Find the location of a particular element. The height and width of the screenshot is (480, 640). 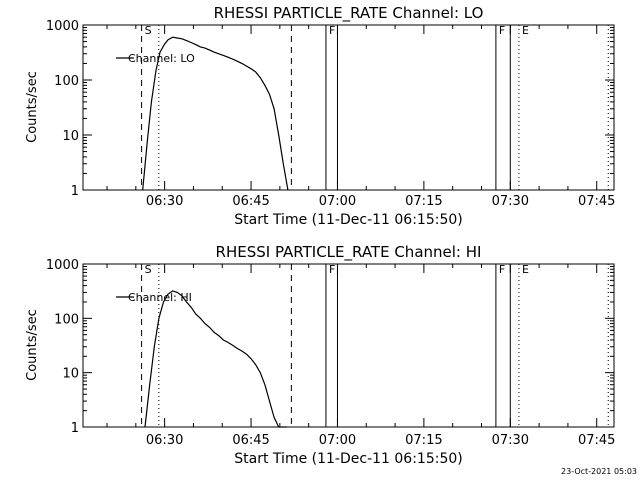

legend-label: Channel: HI is located at coordinates (160, 297).